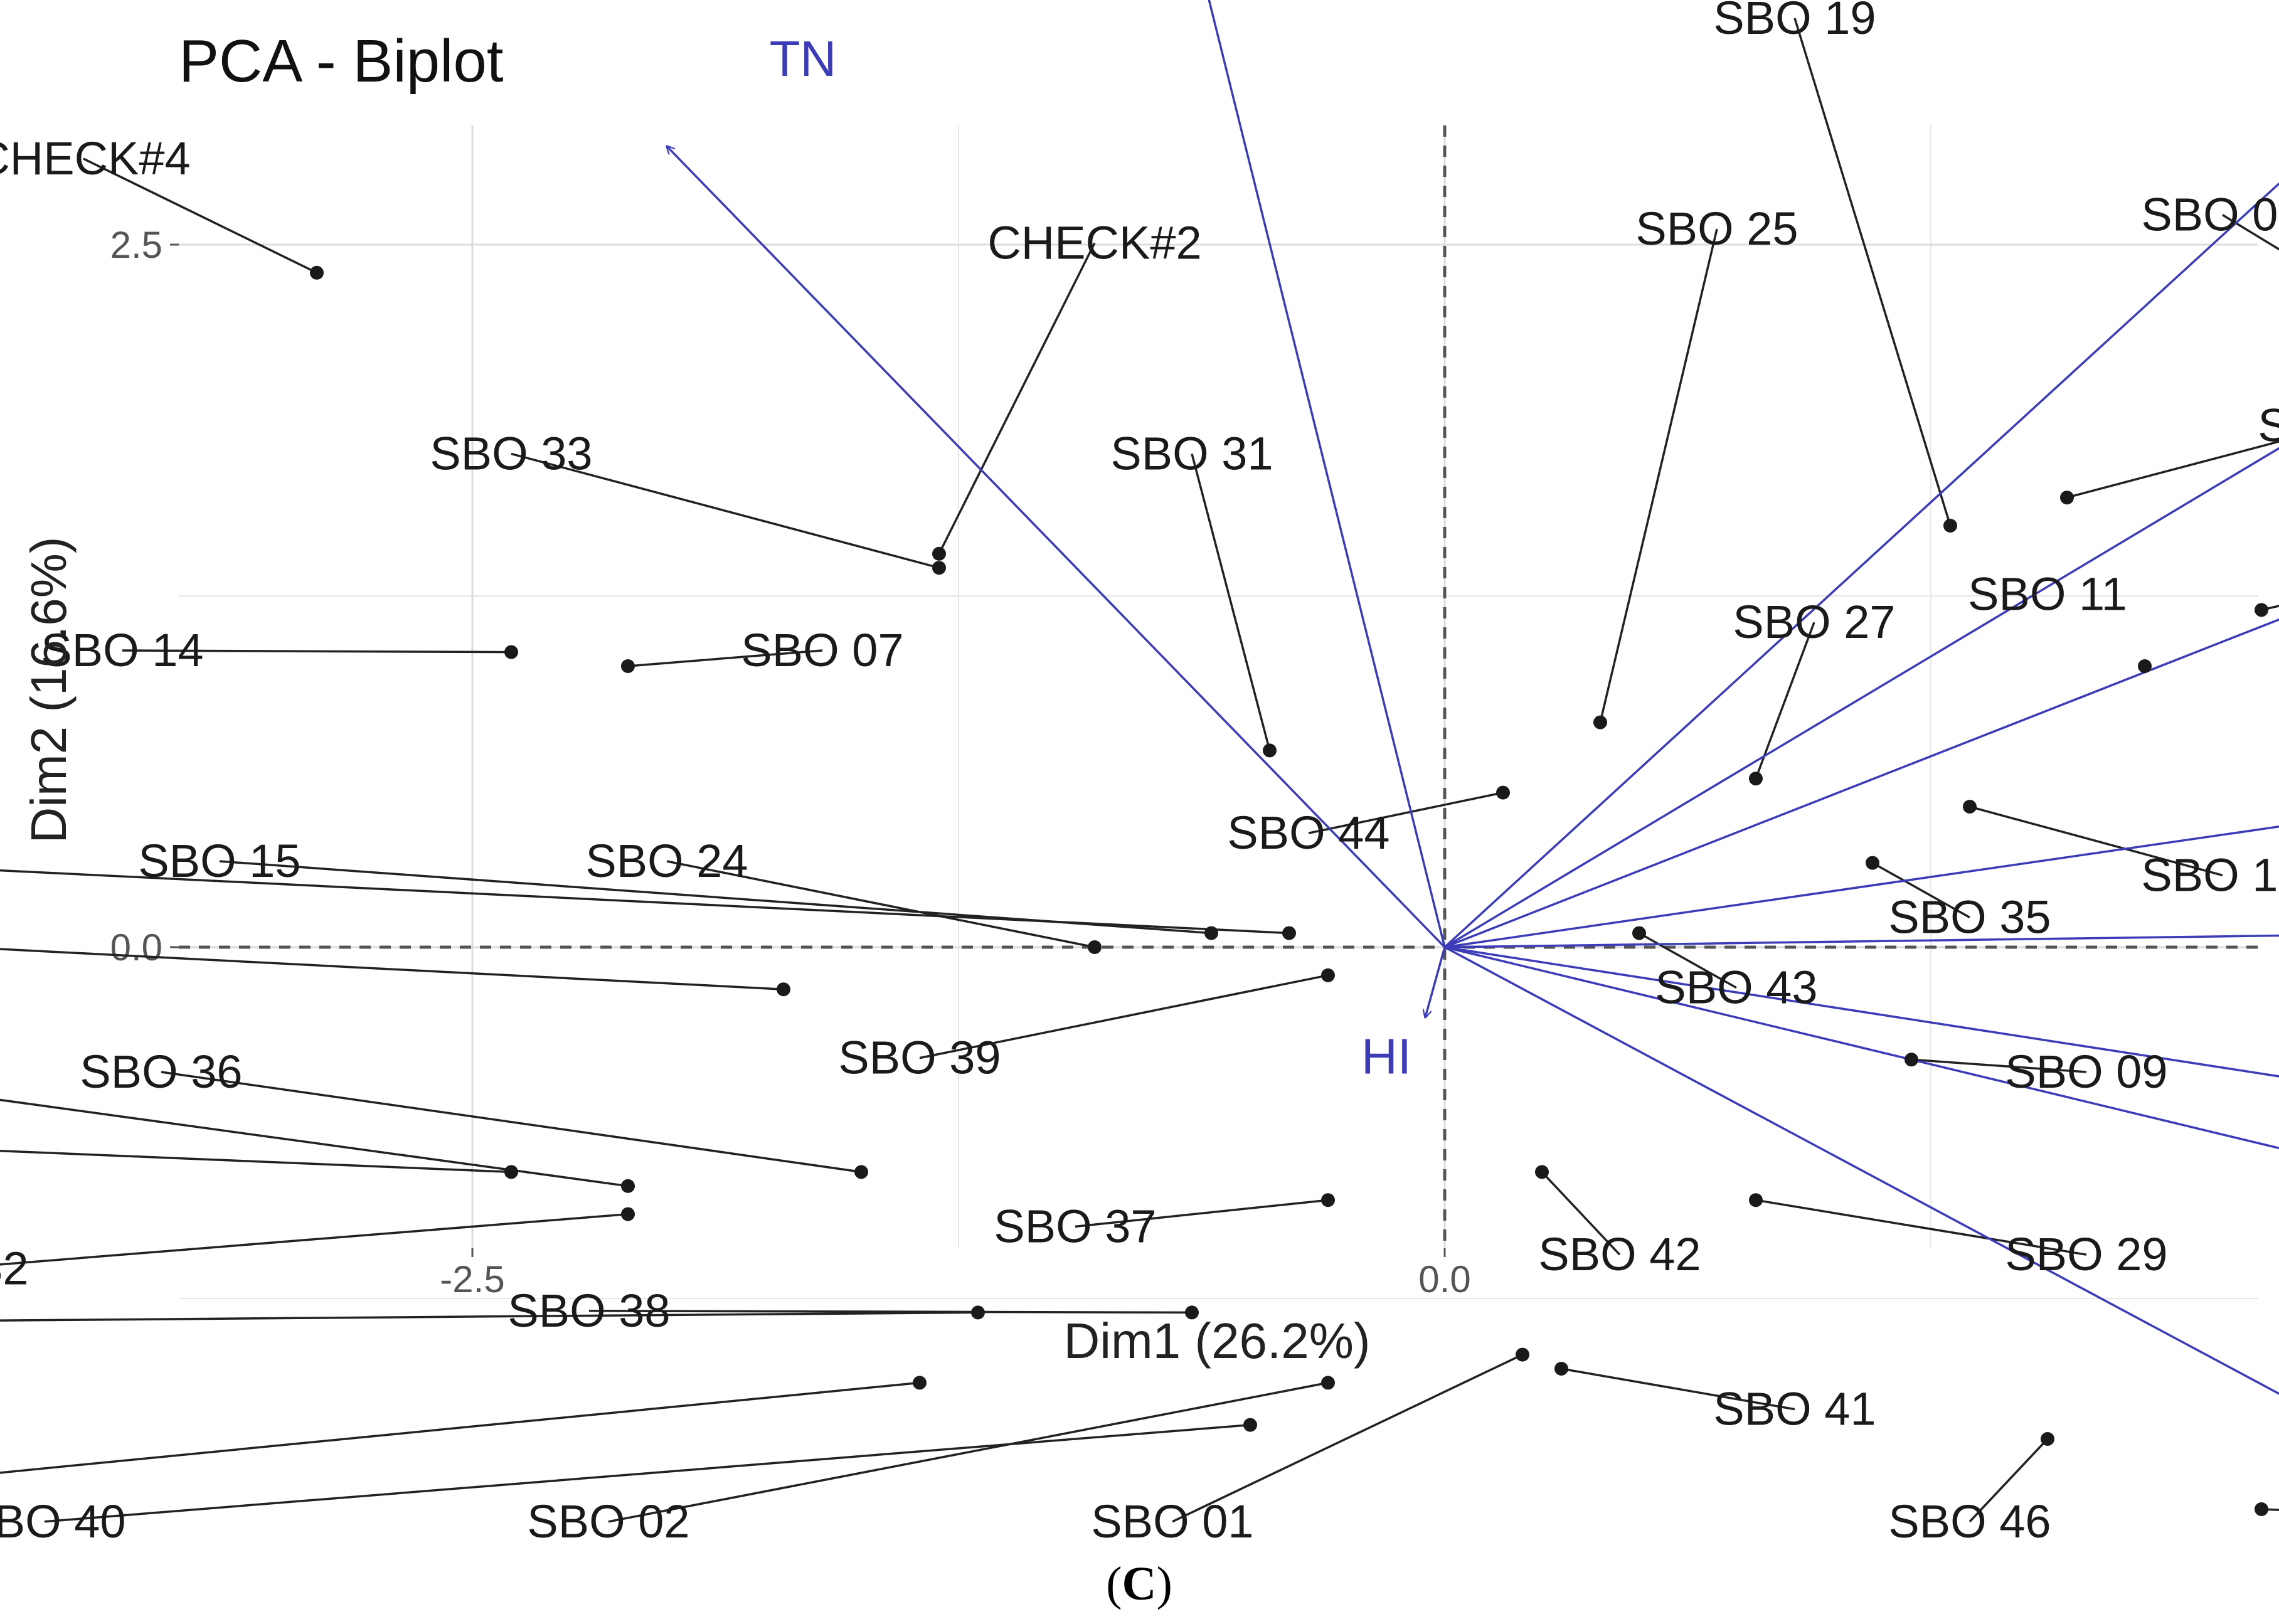 Image resolution: width=2279 pixels, height=1624 pixels. What do you see at coordinates (919, 1058) in the screenshot?
I see `label-sbo-39: SBO 39` at bounding box center [919, 1058].